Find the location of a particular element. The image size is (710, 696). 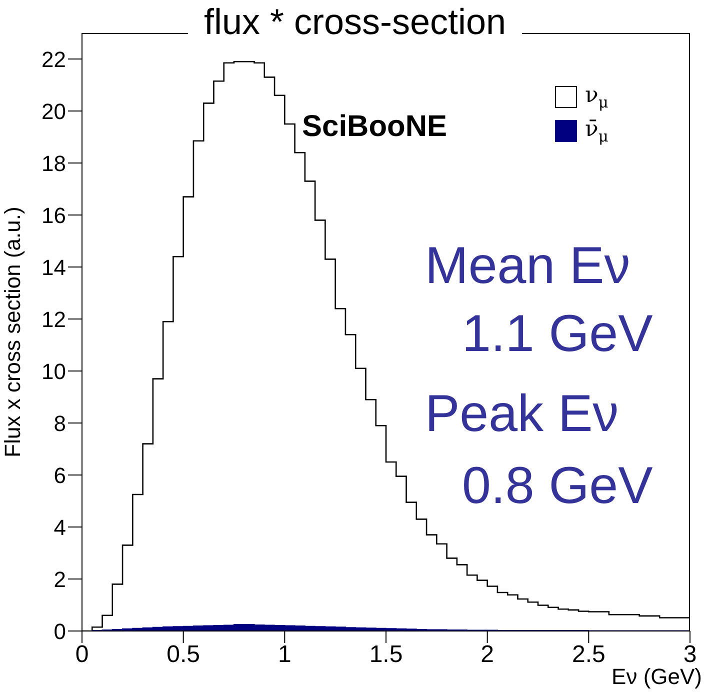

x-tick-label: 2 is located at coordinates (487, 654).